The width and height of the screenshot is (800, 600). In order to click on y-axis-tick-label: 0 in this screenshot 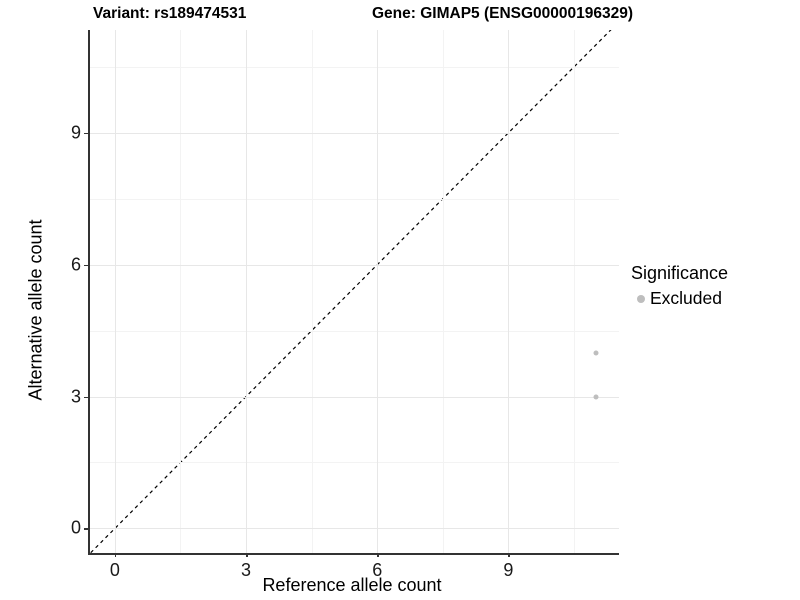, I will do `click(75, 527)`.